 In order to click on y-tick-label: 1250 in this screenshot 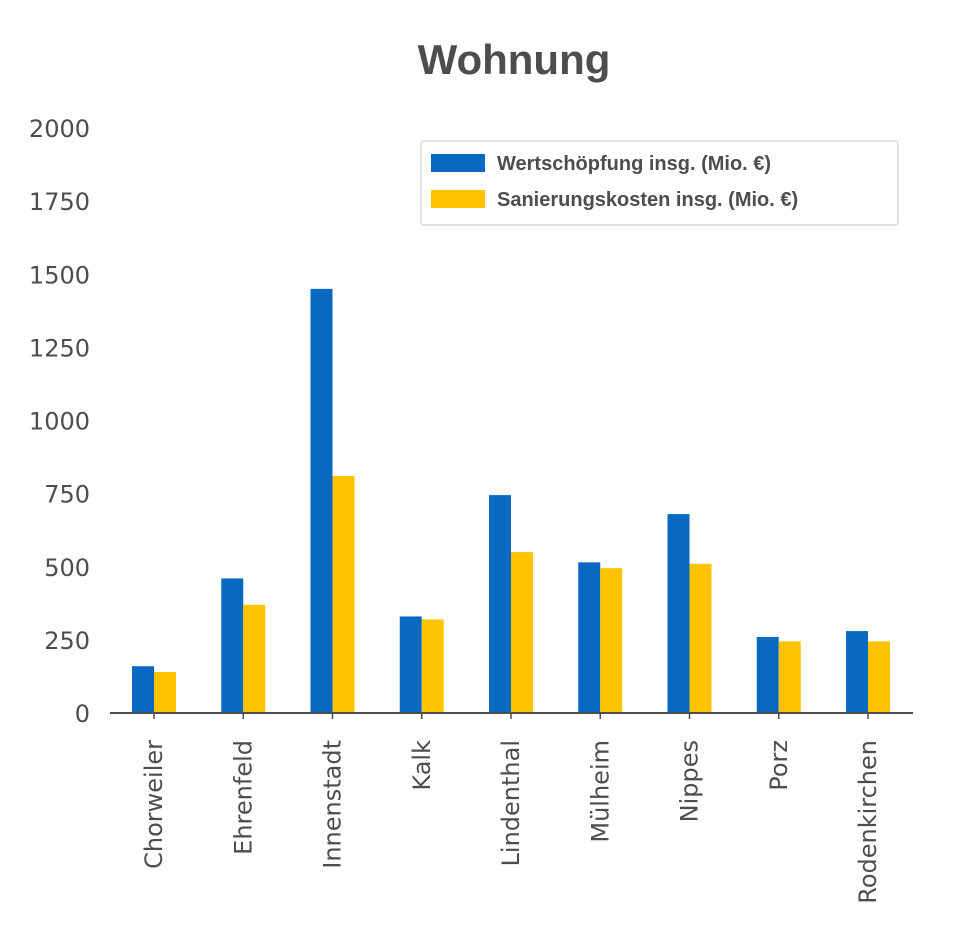, I will do `click(59, 348)`.